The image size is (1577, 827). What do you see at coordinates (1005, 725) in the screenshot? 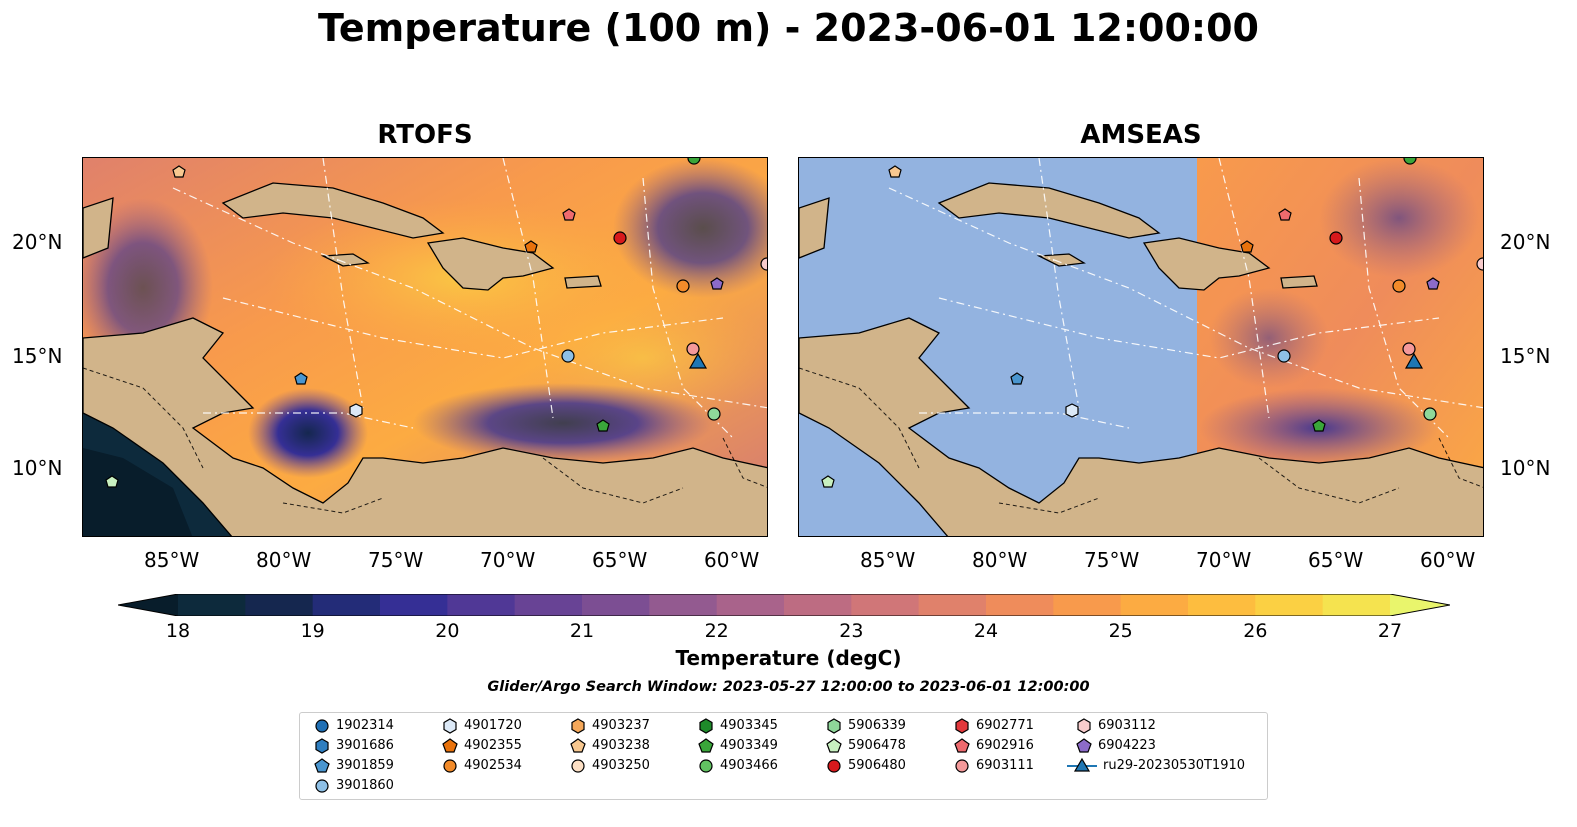
I see `legend-label: 6902771` at bounding box center [1005, 725].